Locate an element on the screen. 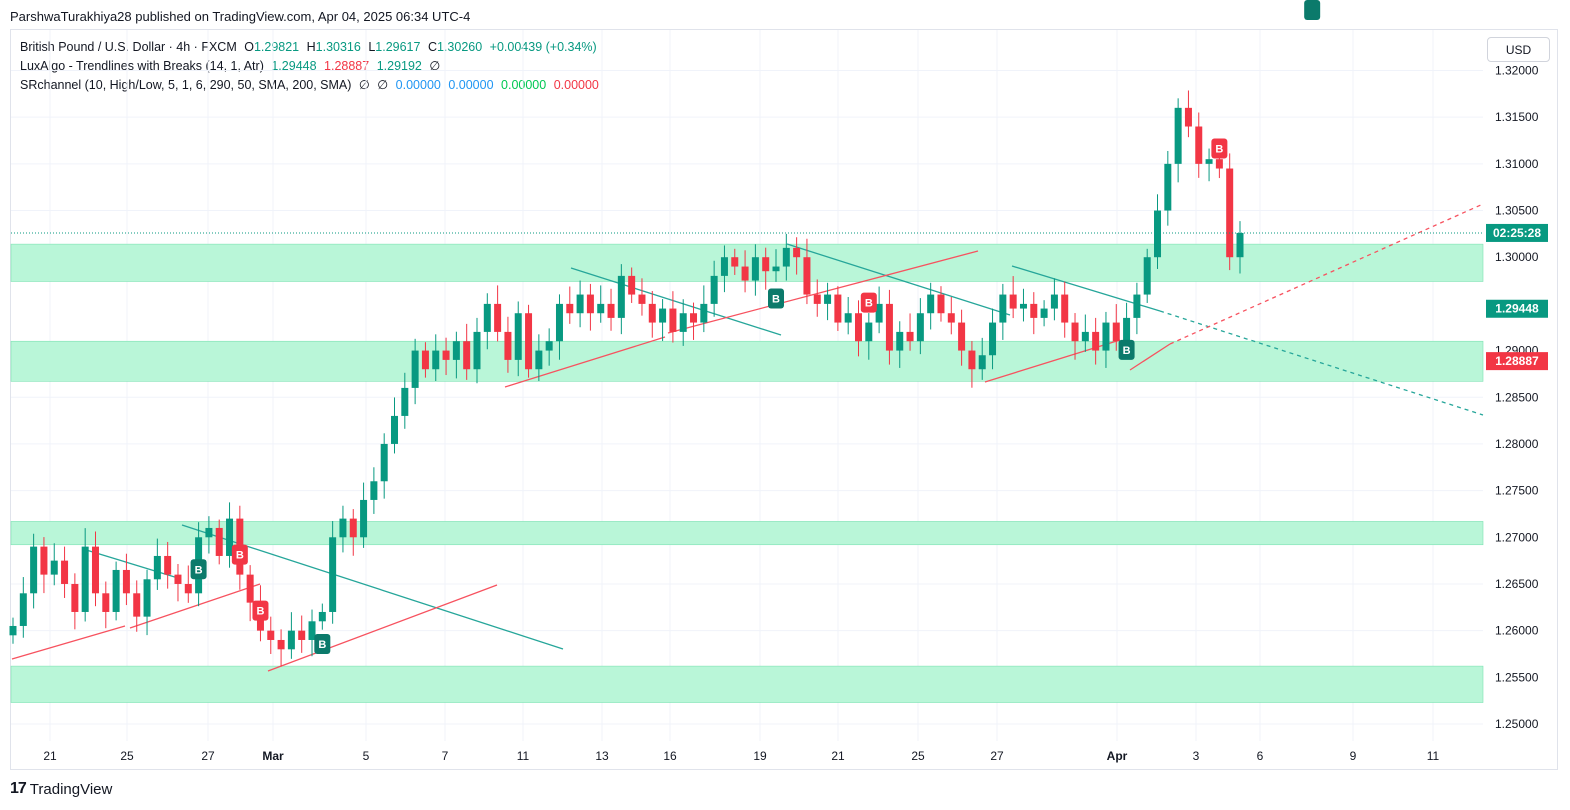  currency-button: USD is located at coordinates (1518, 49).